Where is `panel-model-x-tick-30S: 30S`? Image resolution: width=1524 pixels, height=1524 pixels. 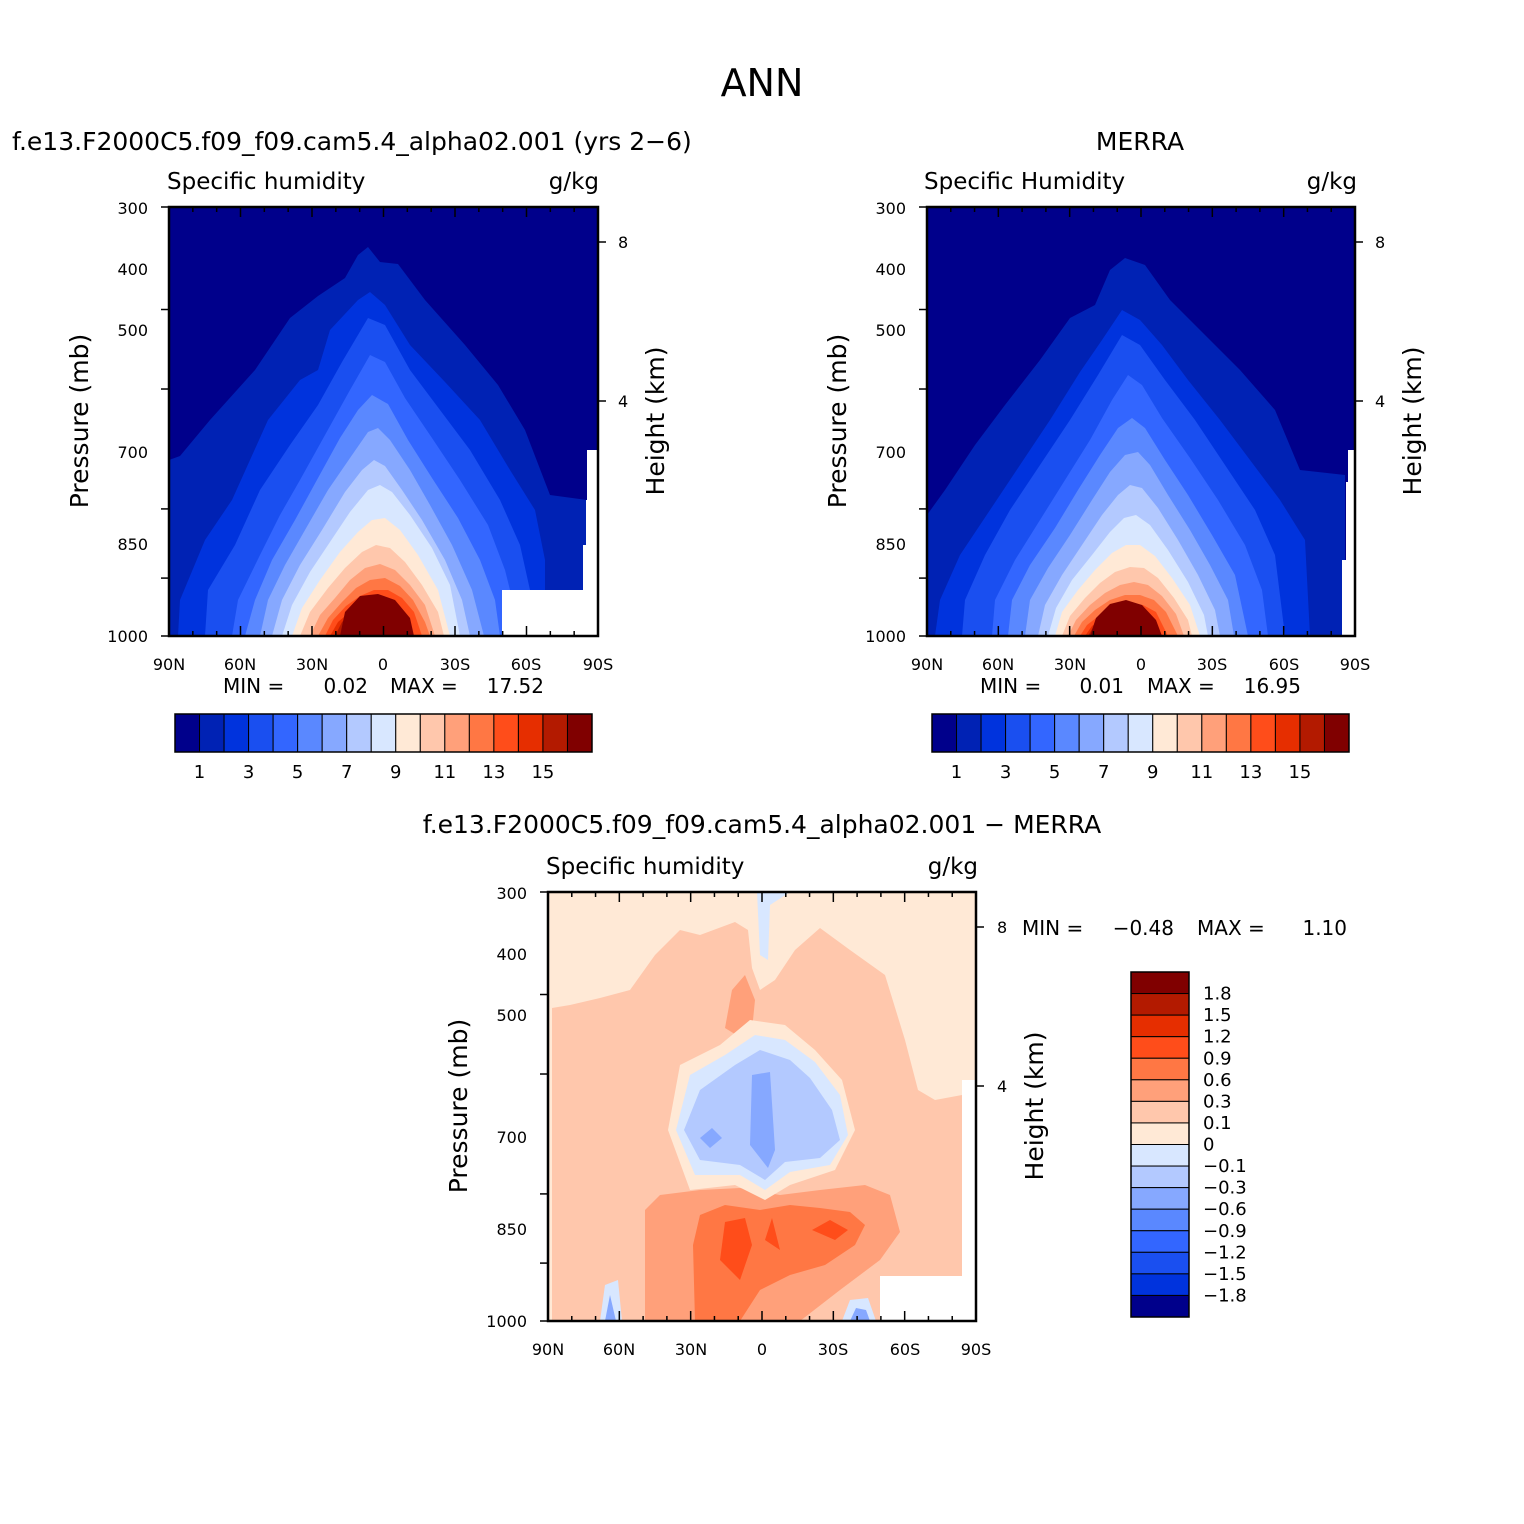
panel-model-x-tick-30S: 30S is located at coordinates (455, 664).